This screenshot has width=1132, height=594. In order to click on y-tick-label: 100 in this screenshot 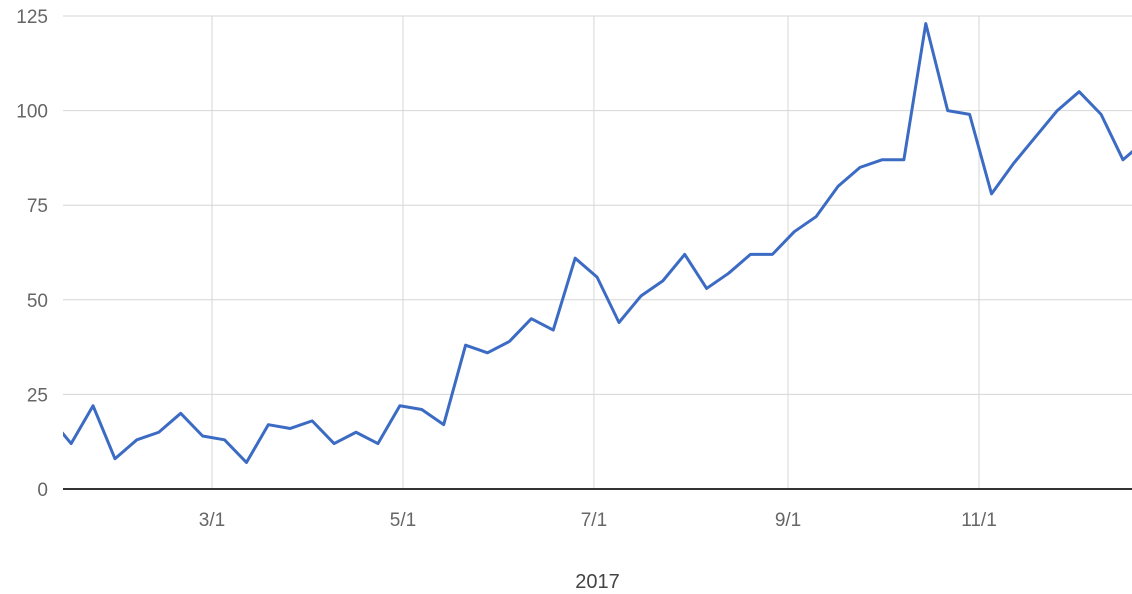, I will do `click(32, 112)`.